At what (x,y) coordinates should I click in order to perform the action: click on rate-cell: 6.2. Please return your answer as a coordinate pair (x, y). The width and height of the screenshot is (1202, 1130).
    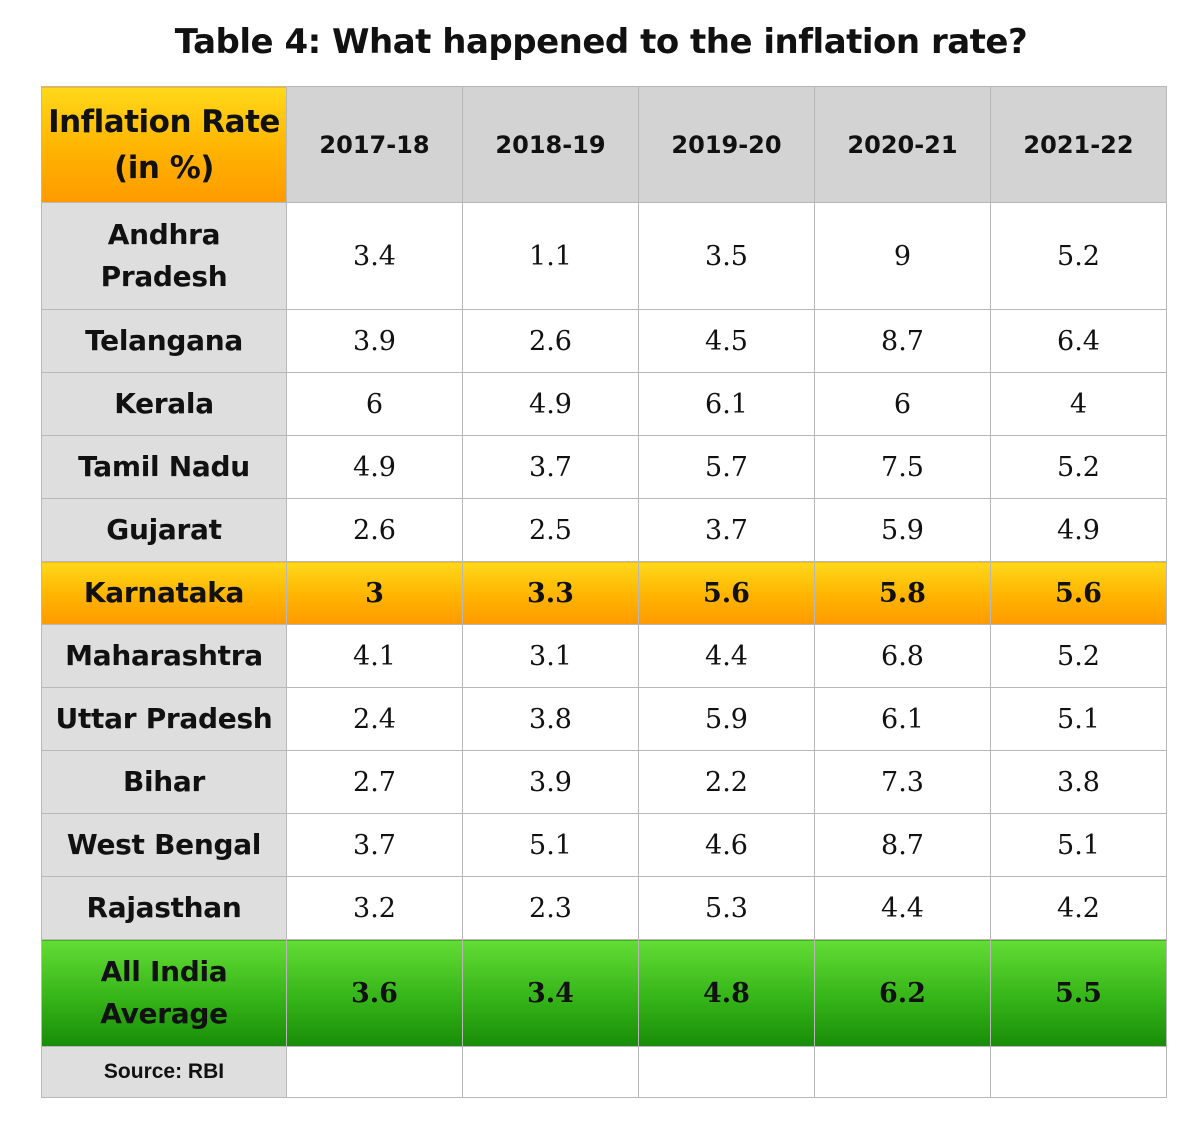
    Looking at the image, I should click on (902, 993).